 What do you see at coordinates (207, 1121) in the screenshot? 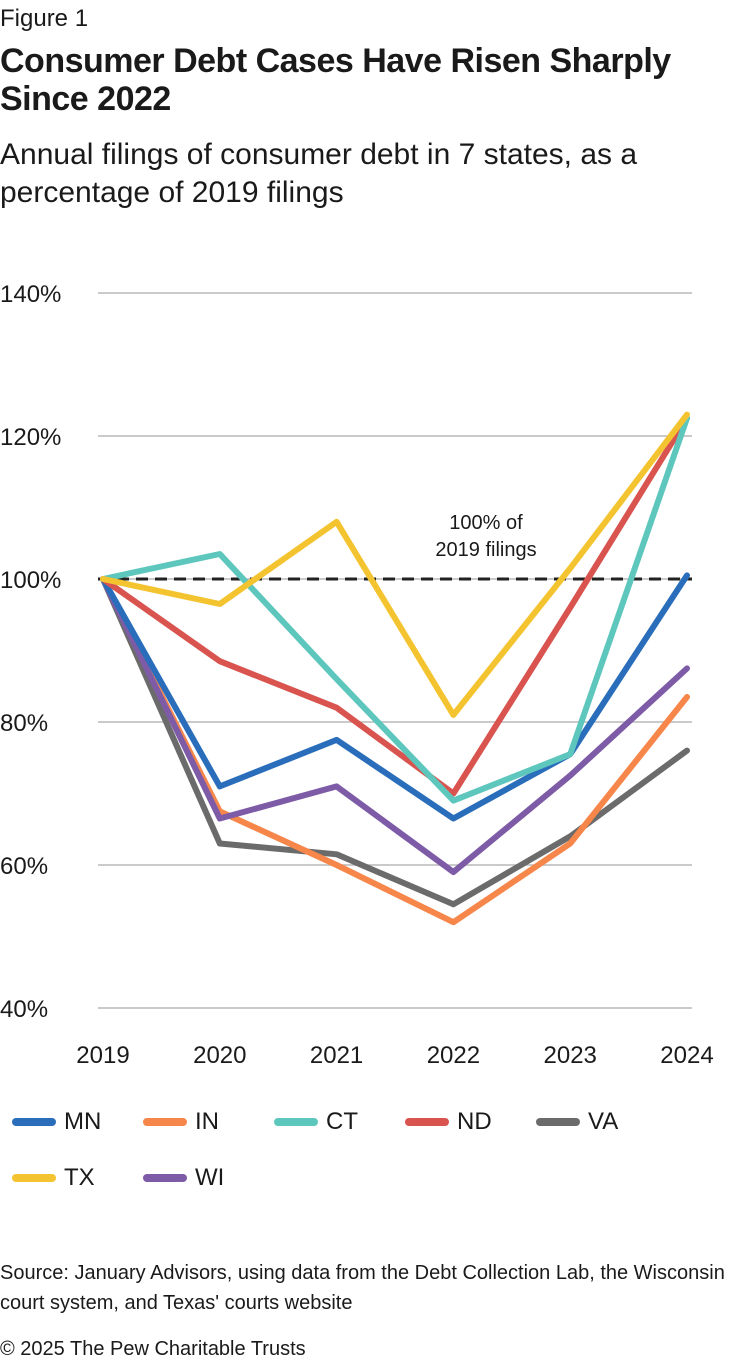
I see `legend-label: IN` at bounding box center [207, 1121].